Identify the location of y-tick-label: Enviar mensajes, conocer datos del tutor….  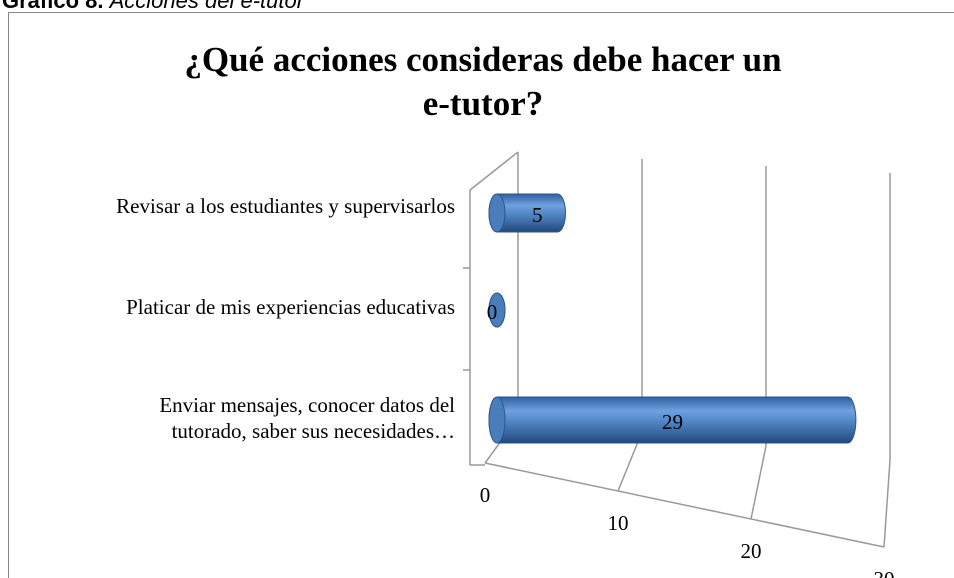
(307, 418).